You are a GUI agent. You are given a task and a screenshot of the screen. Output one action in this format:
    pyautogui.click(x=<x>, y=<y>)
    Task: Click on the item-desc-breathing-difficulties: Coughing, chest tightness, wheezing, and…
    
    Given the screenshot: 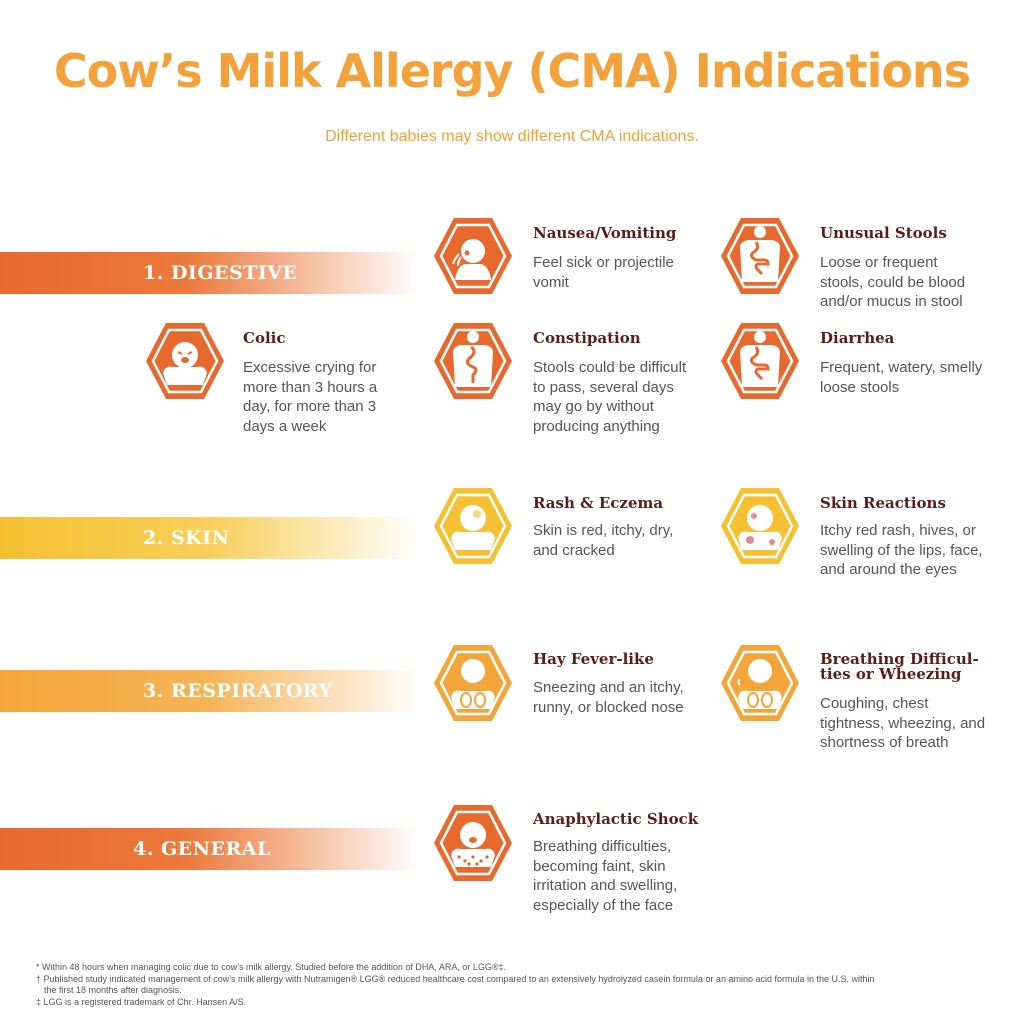 What is the action you would take?
    pyautogui.click(x=903, y=723)
    